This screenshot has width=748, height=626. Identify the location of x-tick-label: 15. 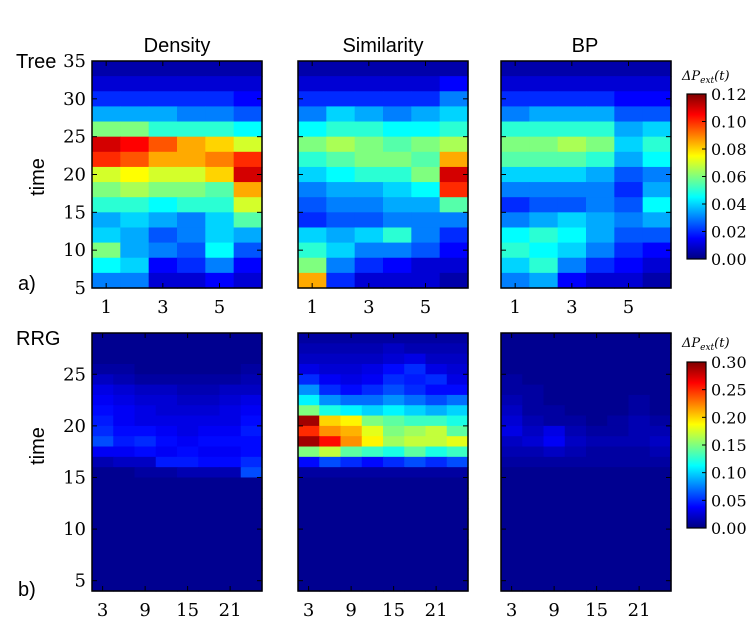
(187, 610).